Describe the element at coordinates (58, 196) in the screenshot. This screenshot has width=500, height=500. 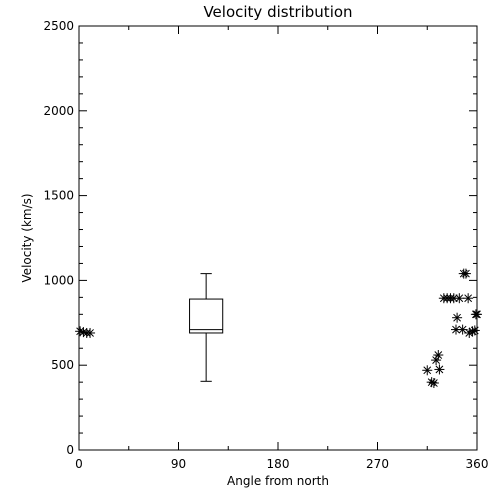
I see `y-tick-label: 1500` at that location.